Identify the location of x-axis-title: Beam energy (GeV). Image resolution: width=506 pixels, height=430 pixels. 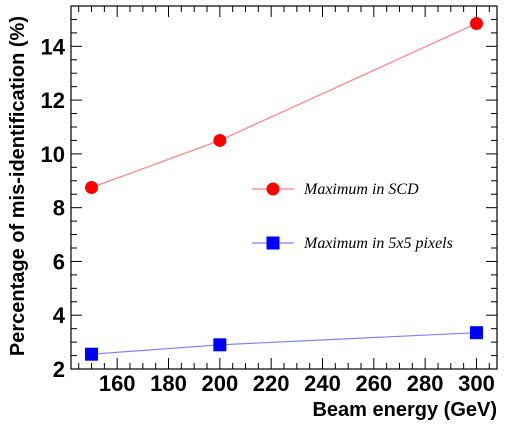
(404, 410).